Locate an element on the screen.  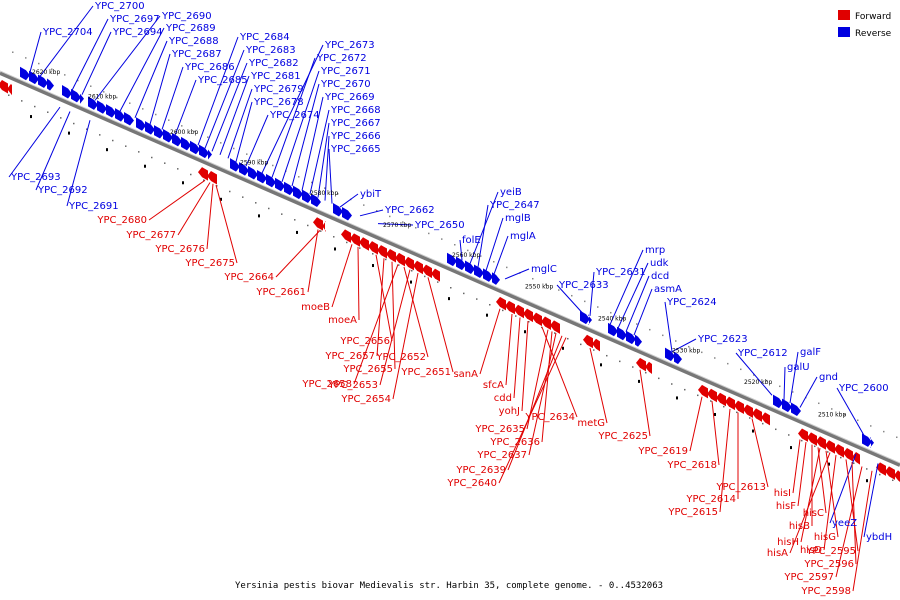
gene-label: YPC_2657 is located at coordinates (349, 356).